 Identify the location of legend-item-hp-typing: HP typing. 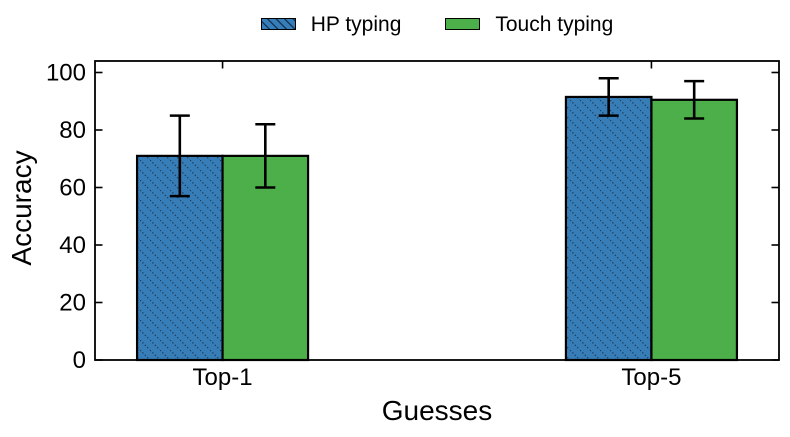
(331, 24).